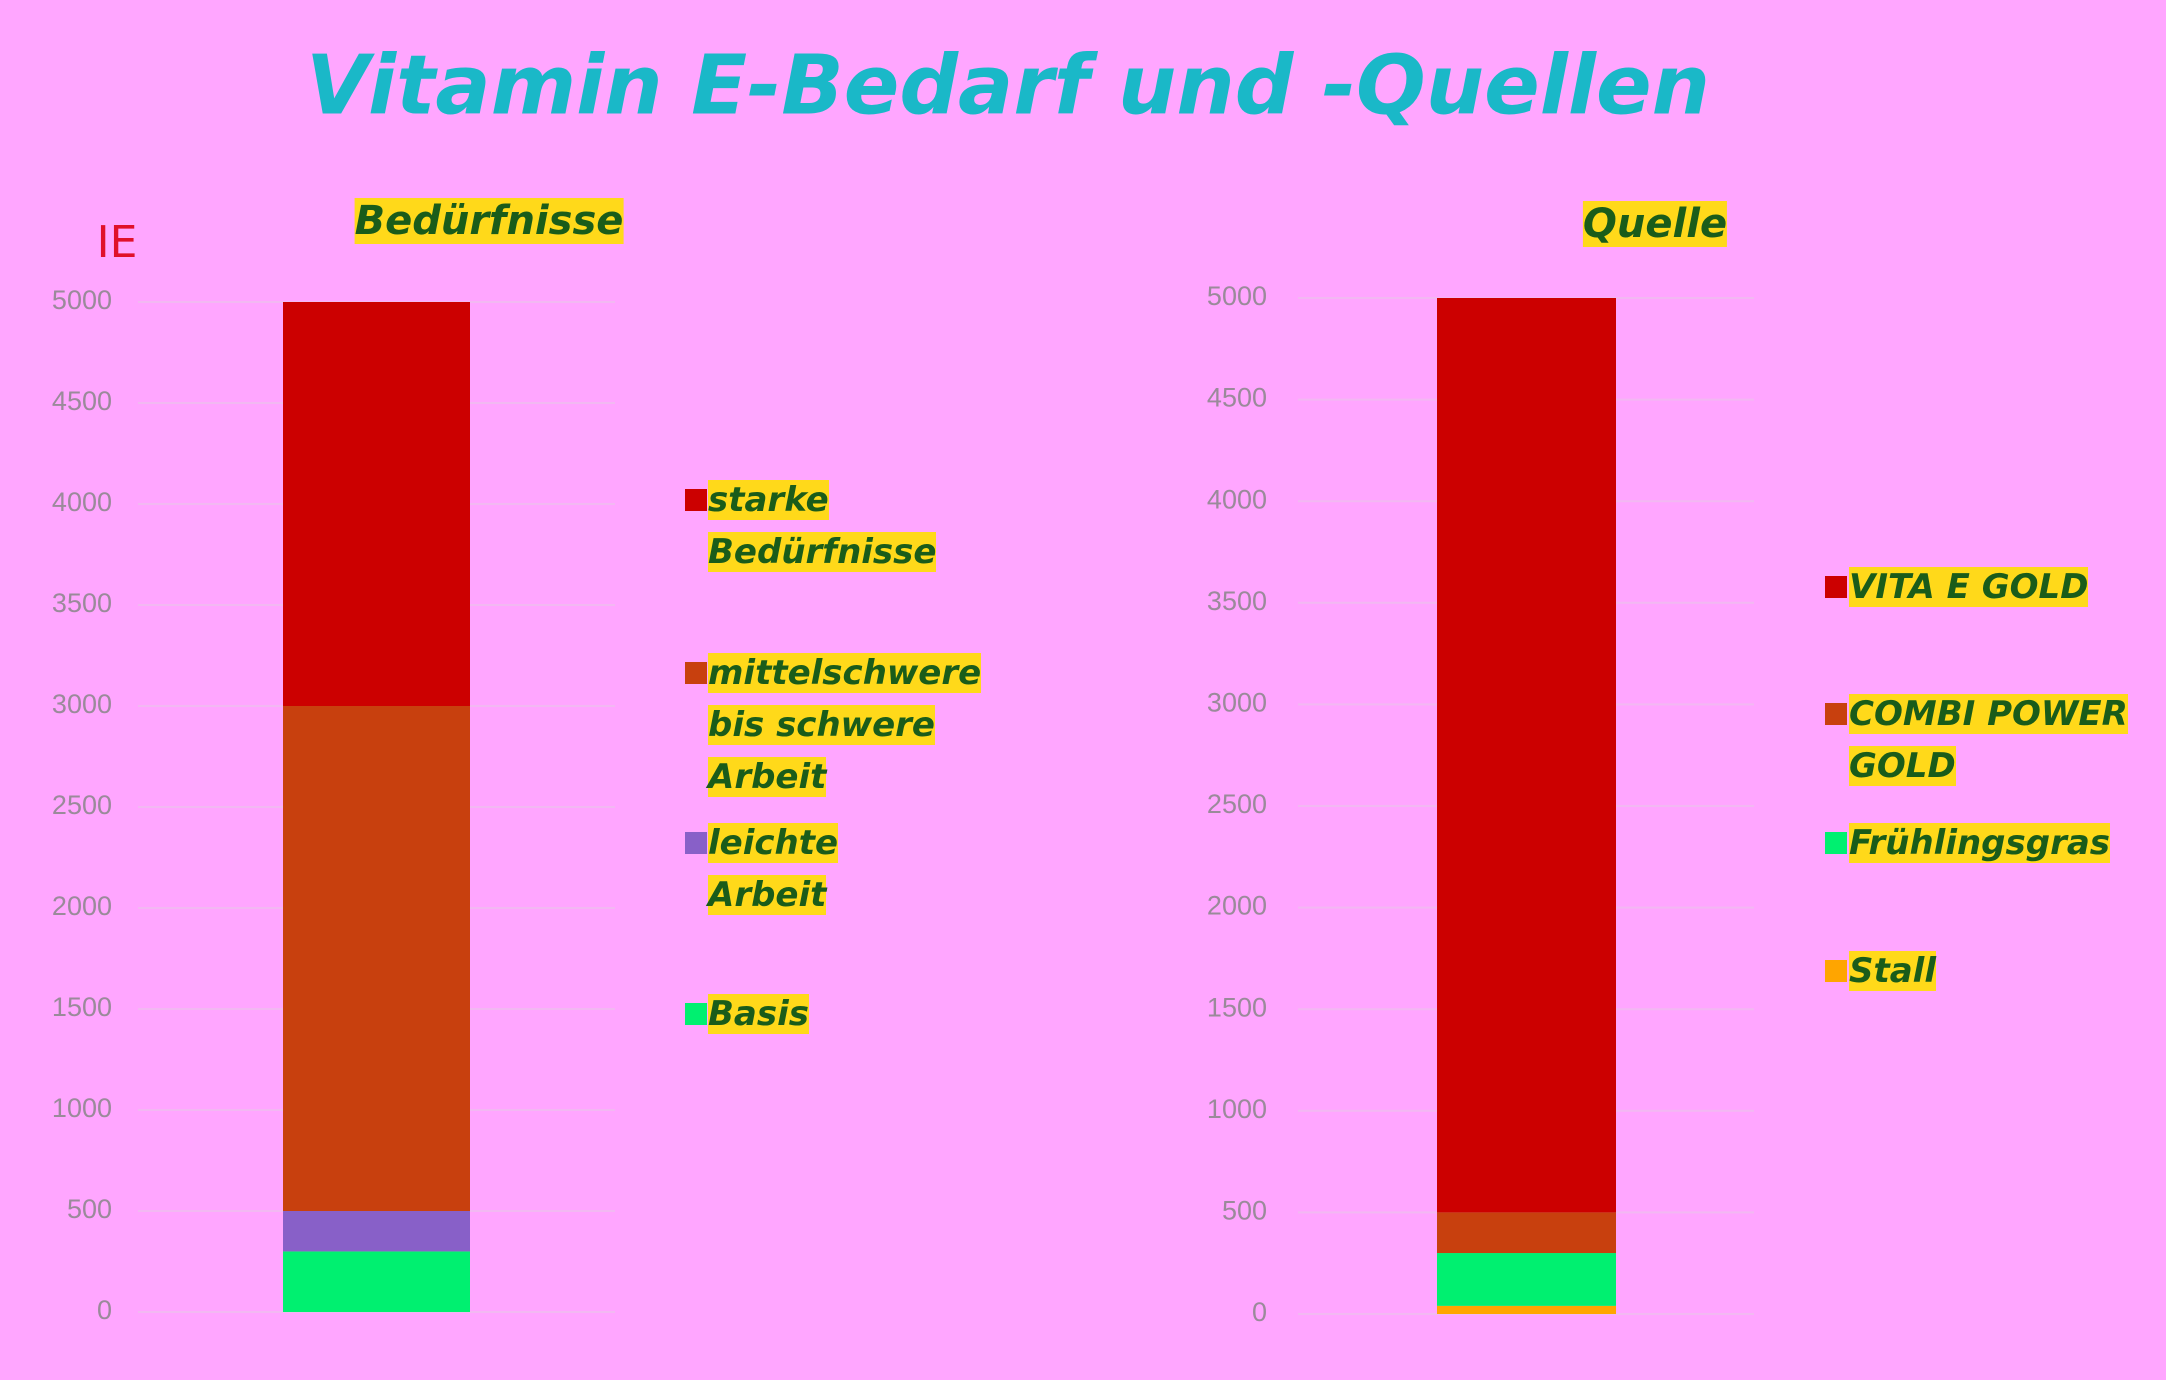 The image size is (2166, 1380). I want to click on legend-entry: Stall, so click(1989, 971).